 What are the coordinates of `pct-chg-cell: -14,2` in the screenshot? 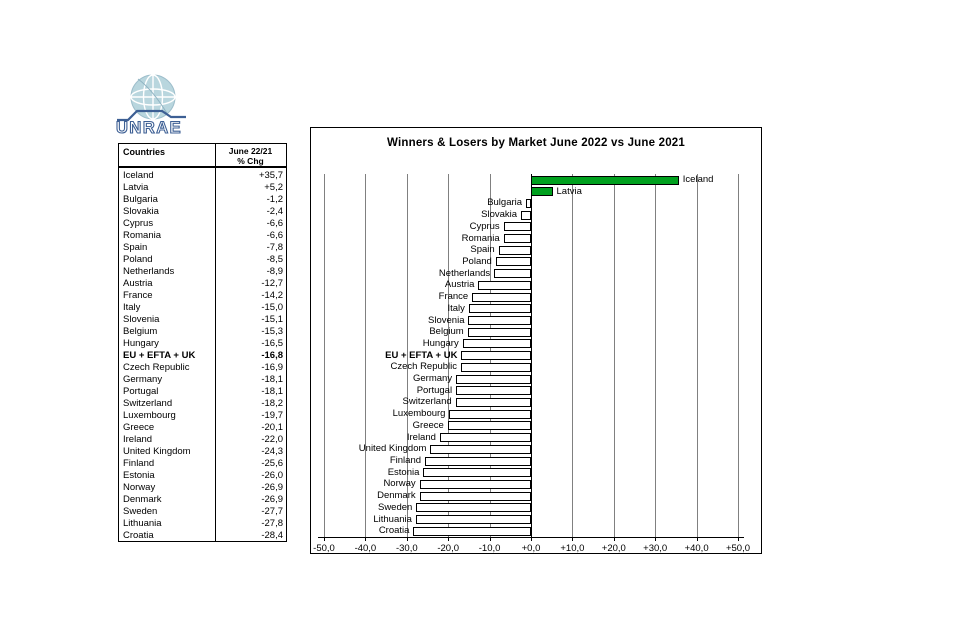 It's located at (272, 296).